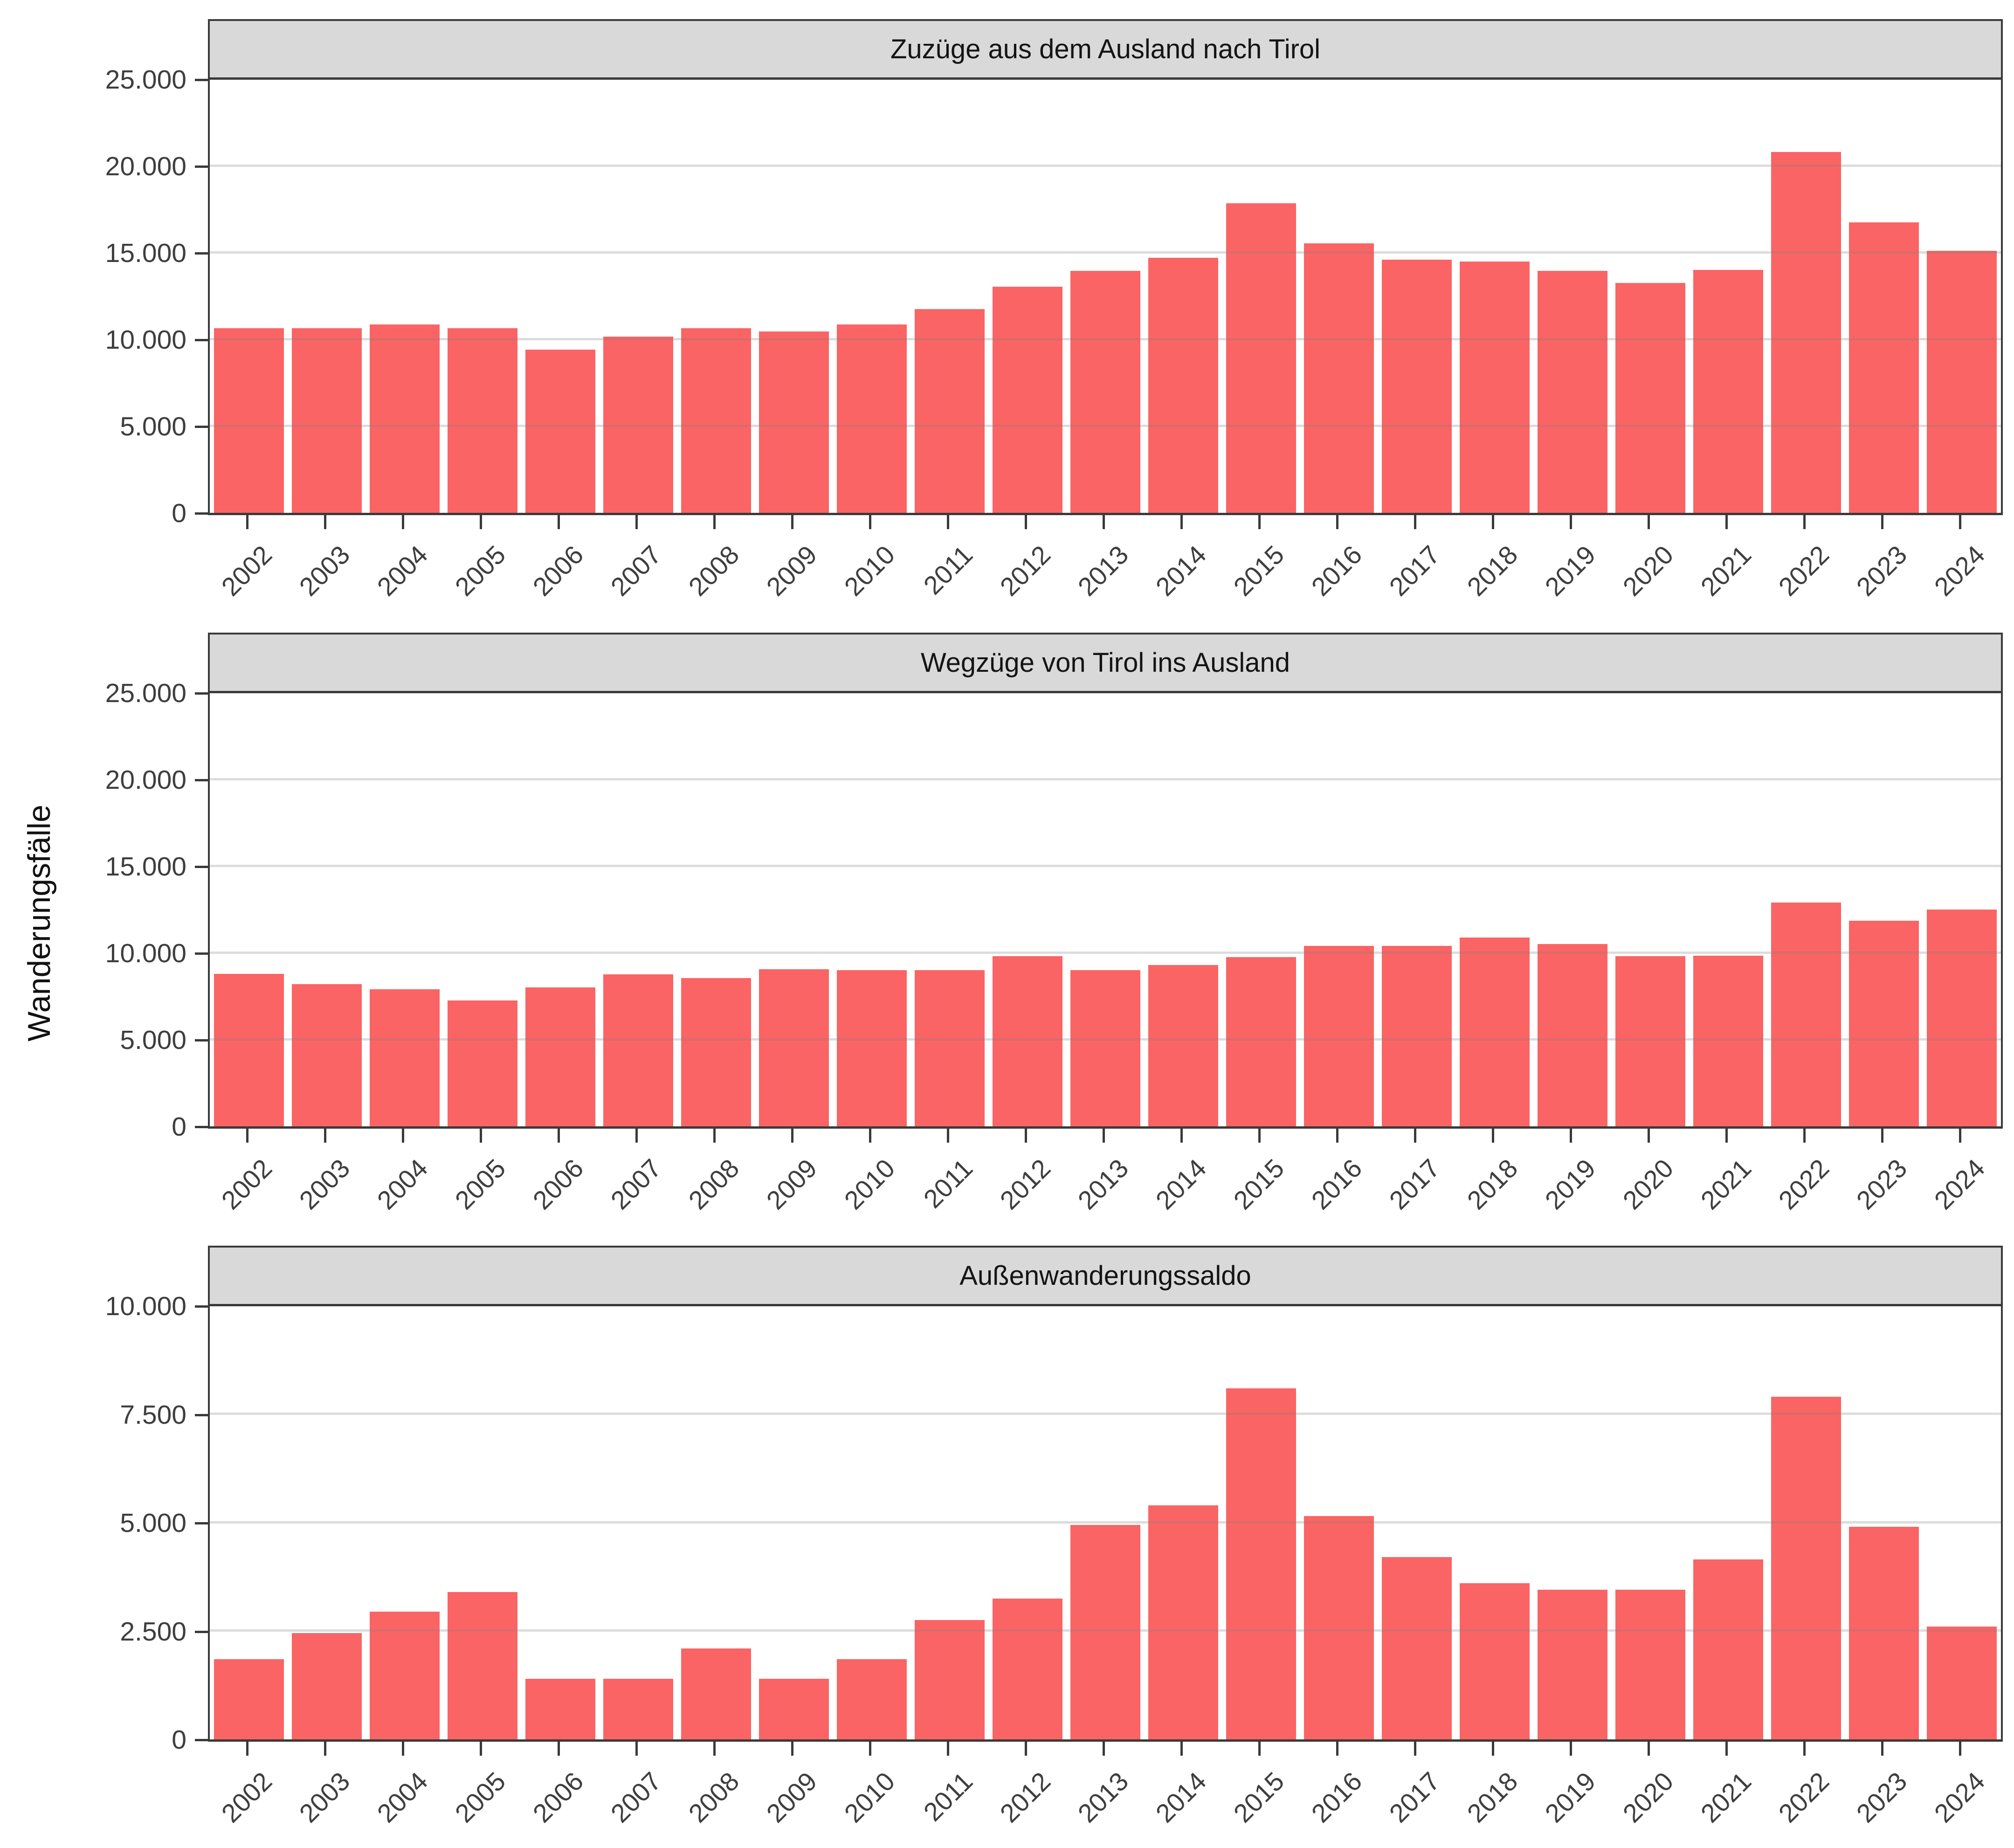 This screenshot has width=2014, height=1848. Describe the element at coordinates (636, 522) in the screenshot. I see `x-tick-mark-2007` at that location.